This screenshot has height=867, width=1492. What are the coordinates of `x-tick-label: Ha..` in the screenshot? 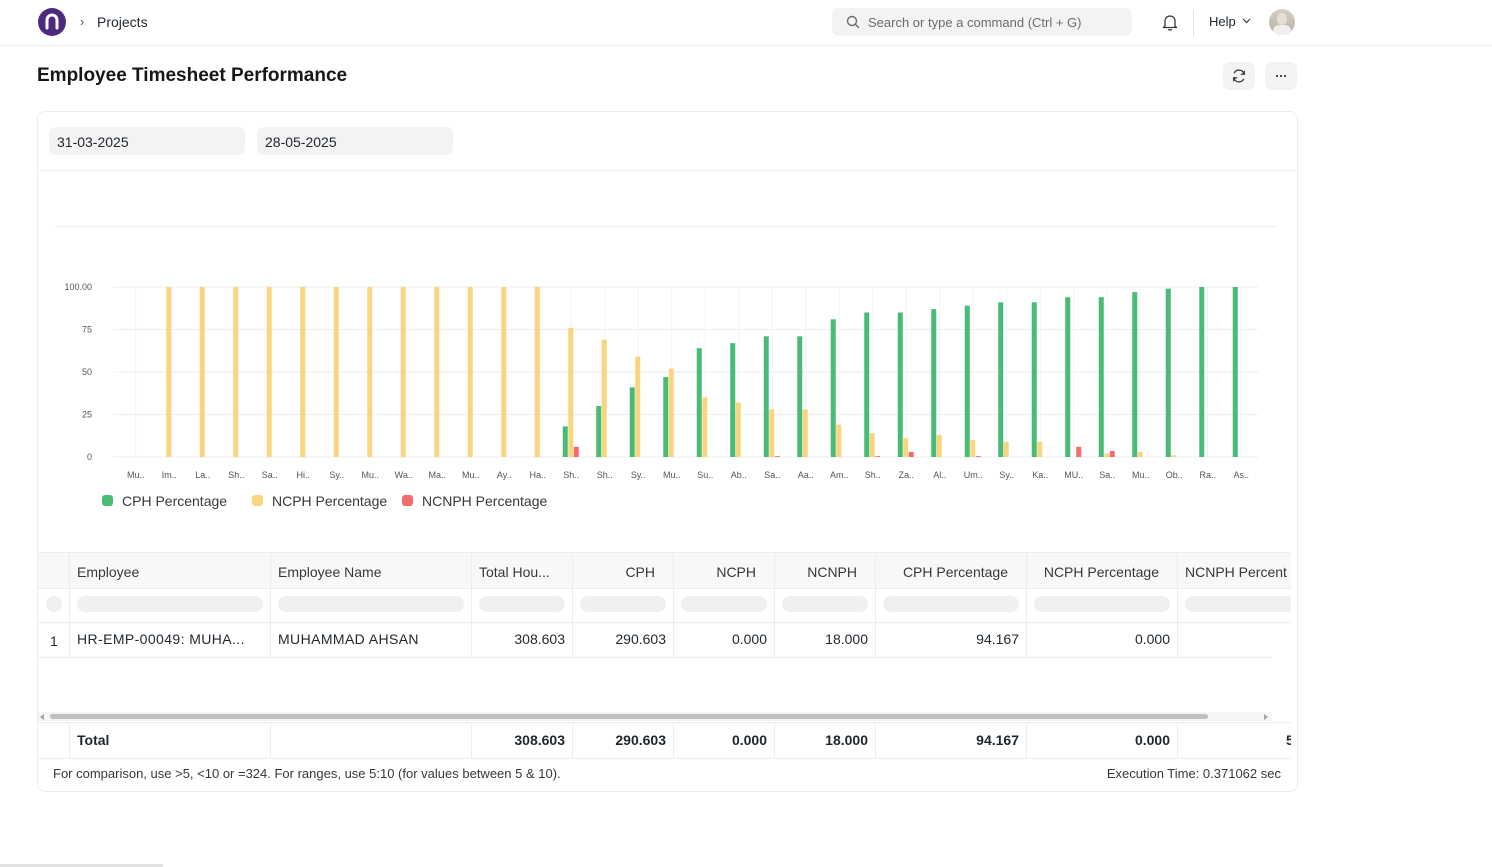 It's located at (537, 475).